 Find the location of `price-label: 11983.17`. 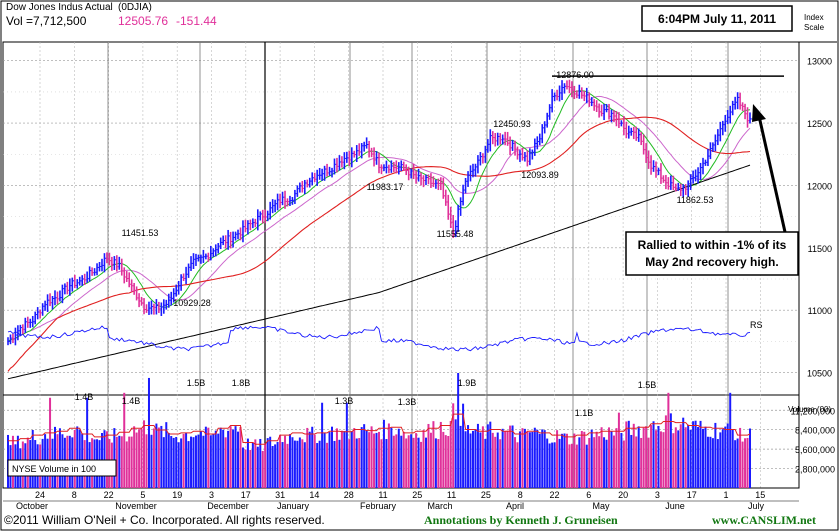

price-label: 11983.17 is located at coordinates (385, 187).